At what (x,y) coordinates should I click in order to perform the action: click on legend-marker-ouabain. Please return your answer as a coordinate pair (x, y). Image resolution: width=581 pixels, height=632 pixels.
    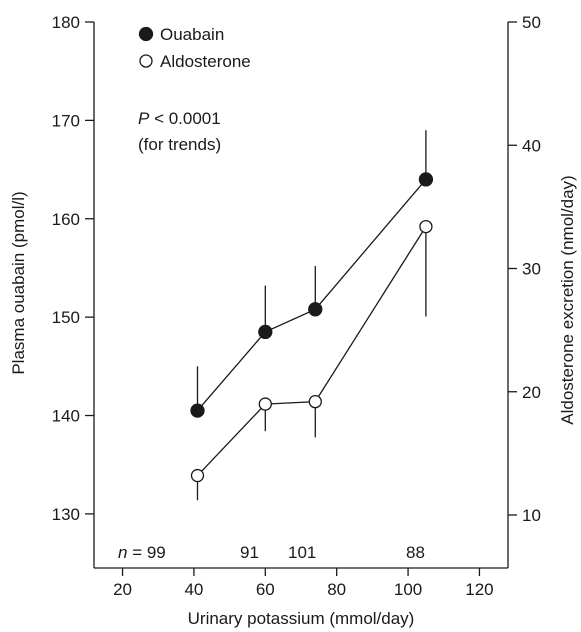
    Looking at the image, I should click on (146, 34).